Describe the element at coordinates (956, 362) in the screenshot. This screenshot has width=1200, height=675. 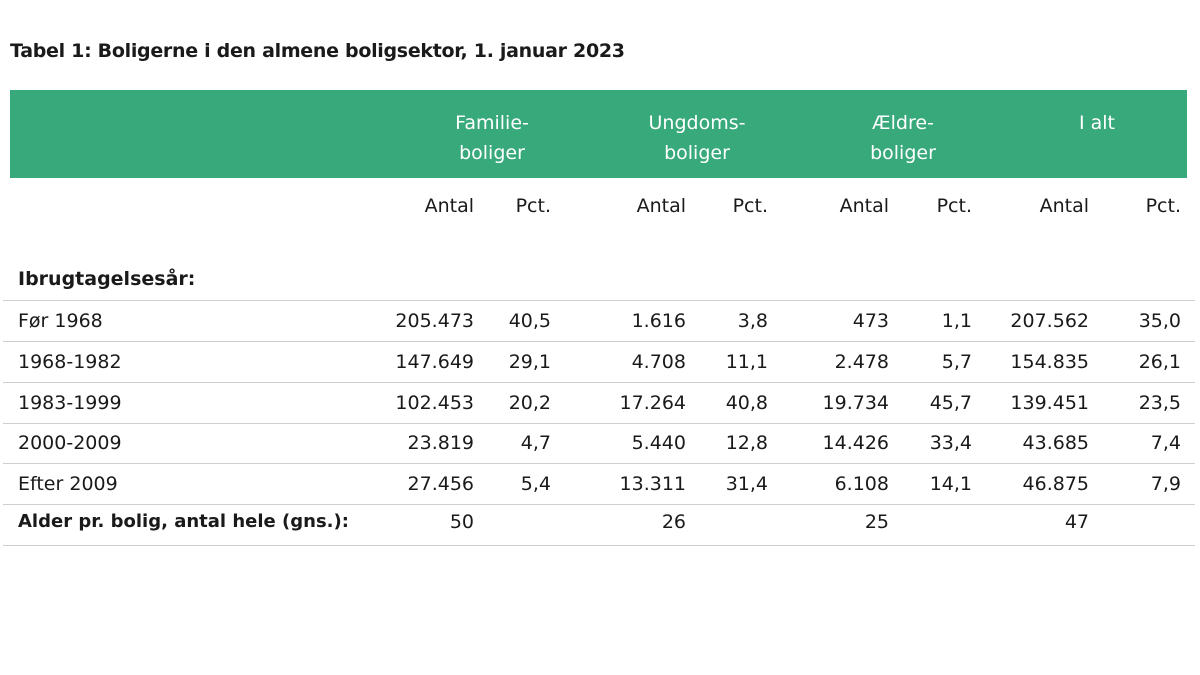
I see `table-cell: 5,7` at that location.